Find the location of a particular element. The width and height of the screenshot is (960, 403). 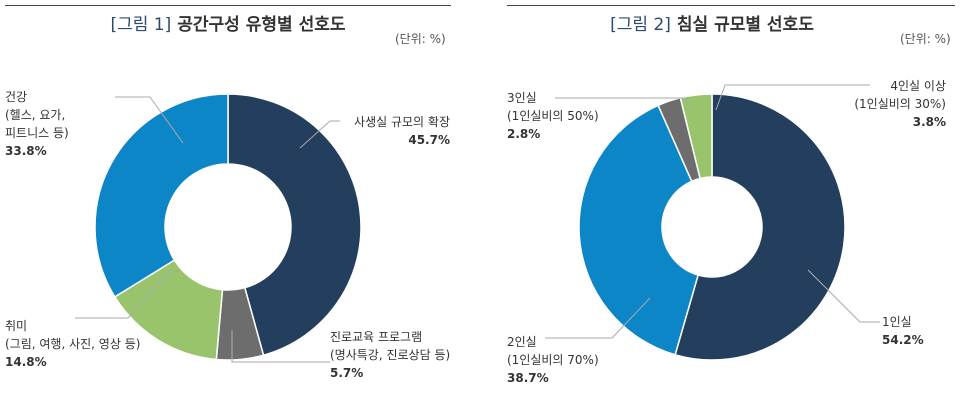

label-dorm-value: 45.7% is located at coordinates (429, 140).